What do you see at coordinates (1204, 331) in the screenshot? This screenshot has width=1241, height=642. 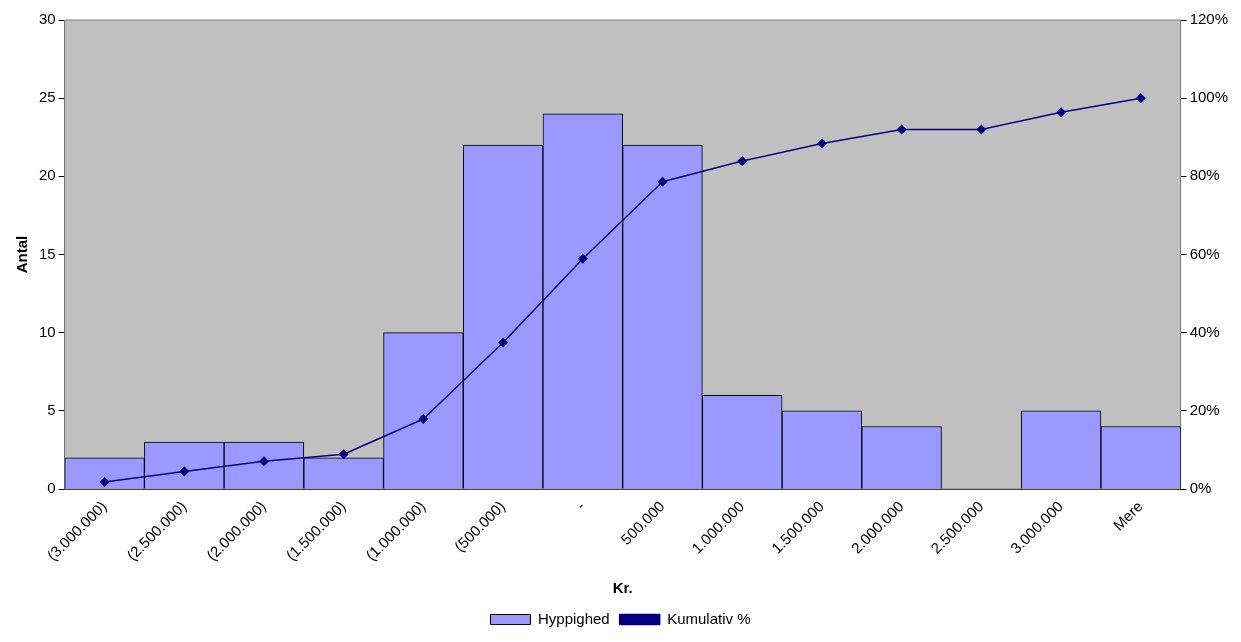 I see `y2-tick-label: 40%` at bounding box center [1204, 331].